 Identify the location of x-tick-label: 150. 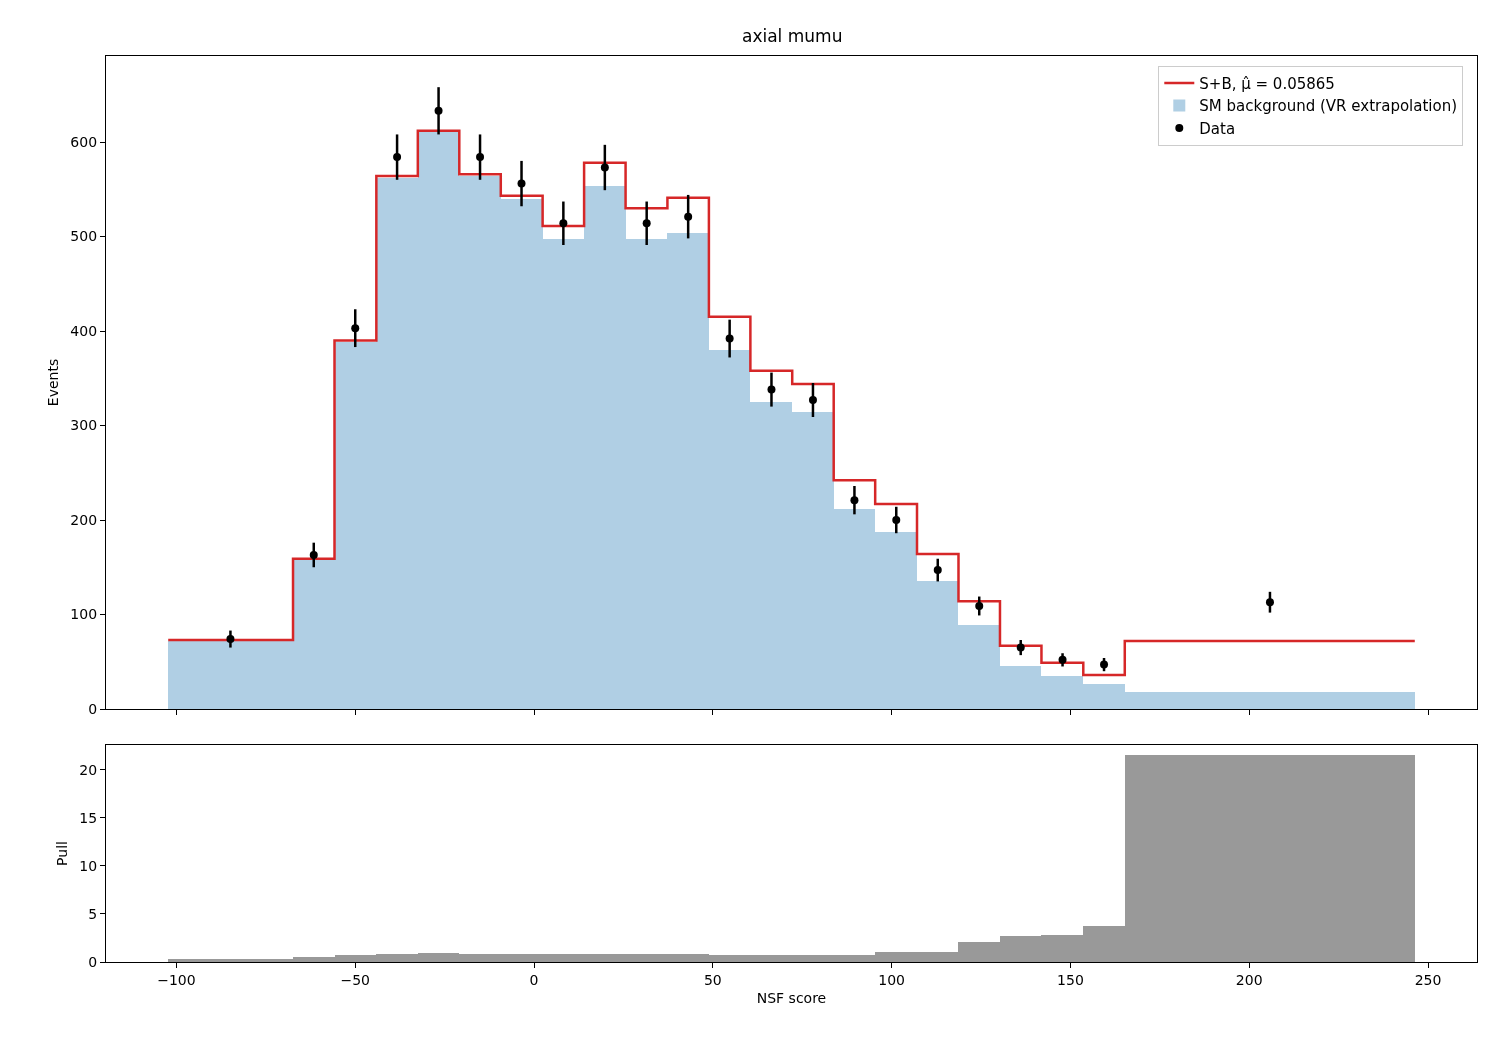
(1070, 979).